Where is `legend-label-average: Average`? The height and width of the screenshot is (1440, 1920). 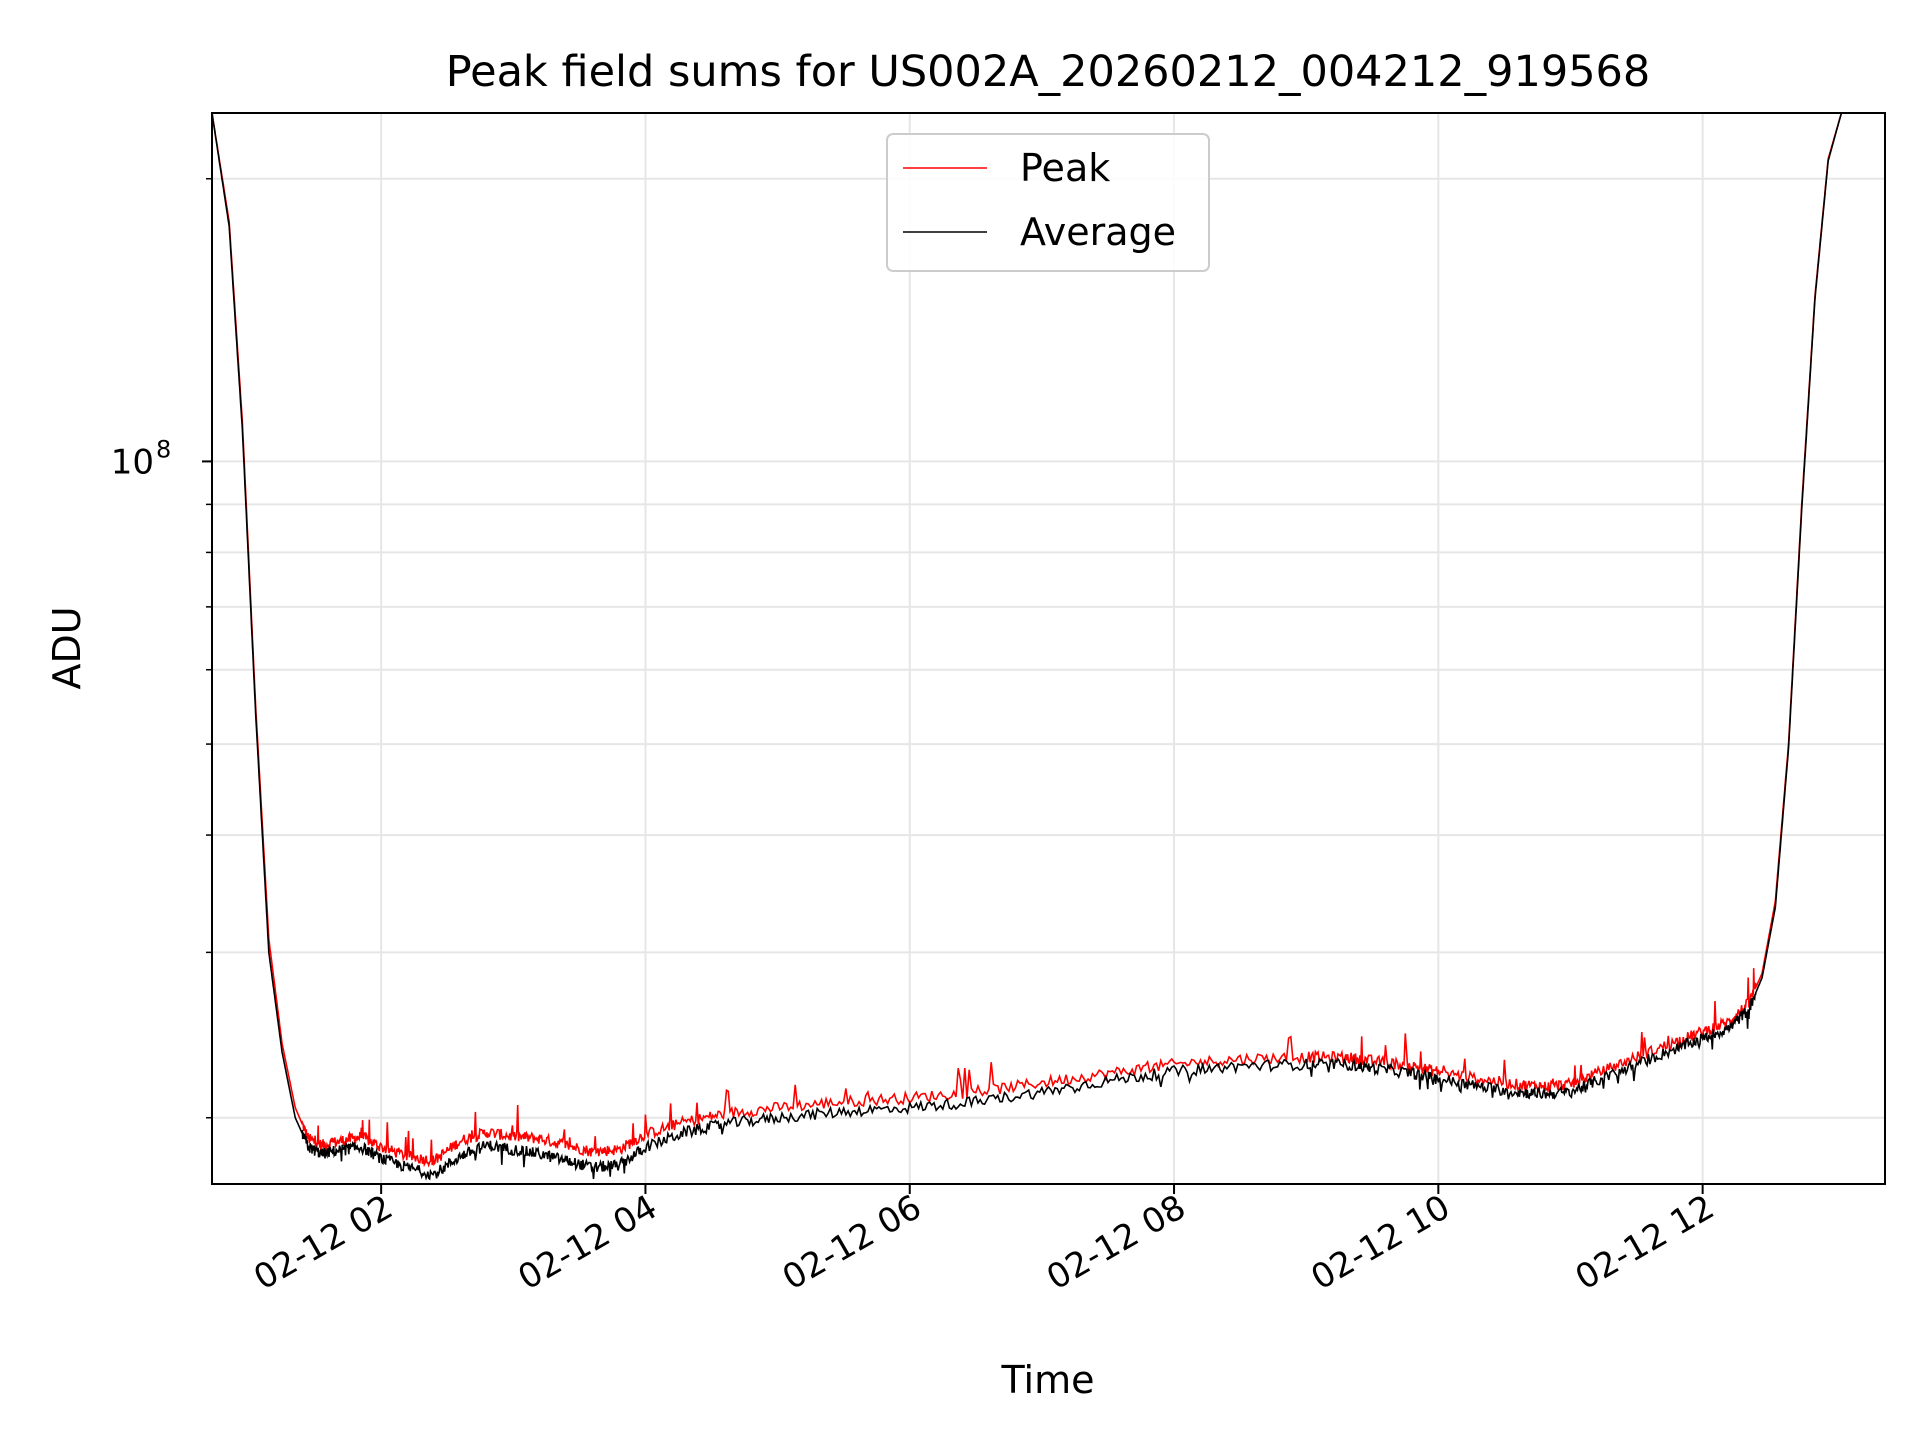 legend-label-average: Average is located at coordinates (1098, 232).